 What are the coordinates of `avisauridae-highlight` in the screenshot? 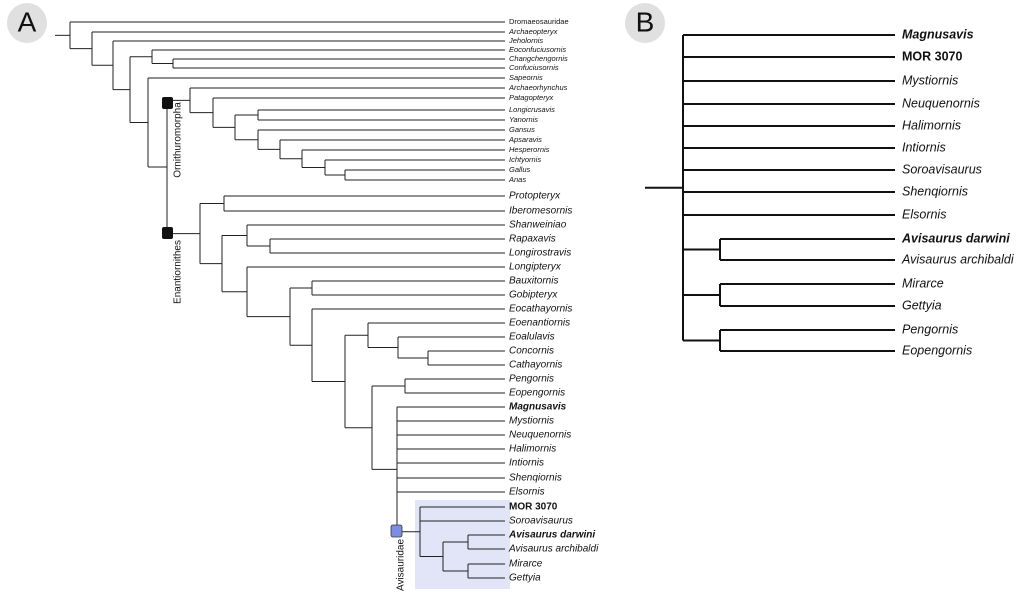 It's located at (462, 544).